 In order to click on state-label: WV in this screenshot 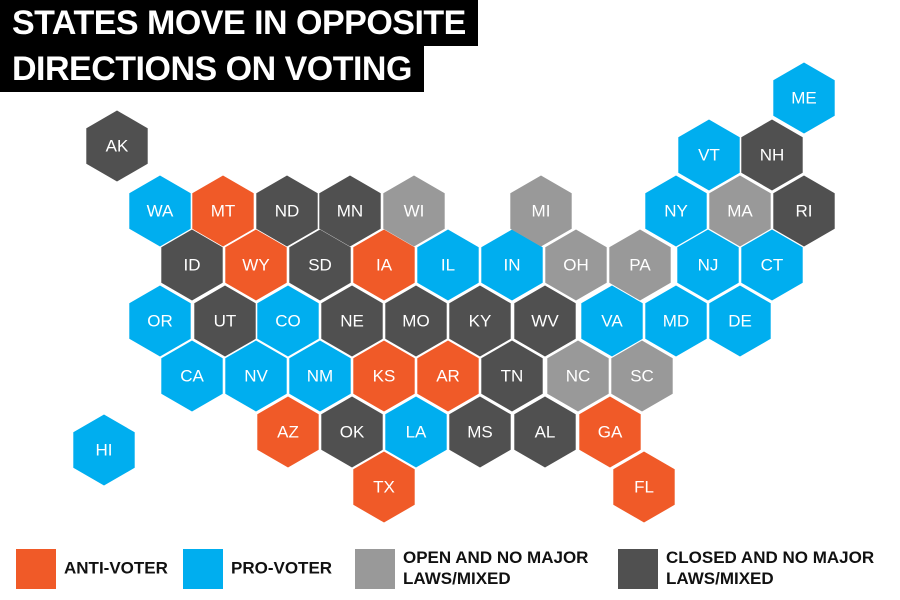, I will do `click(545, 320)`.